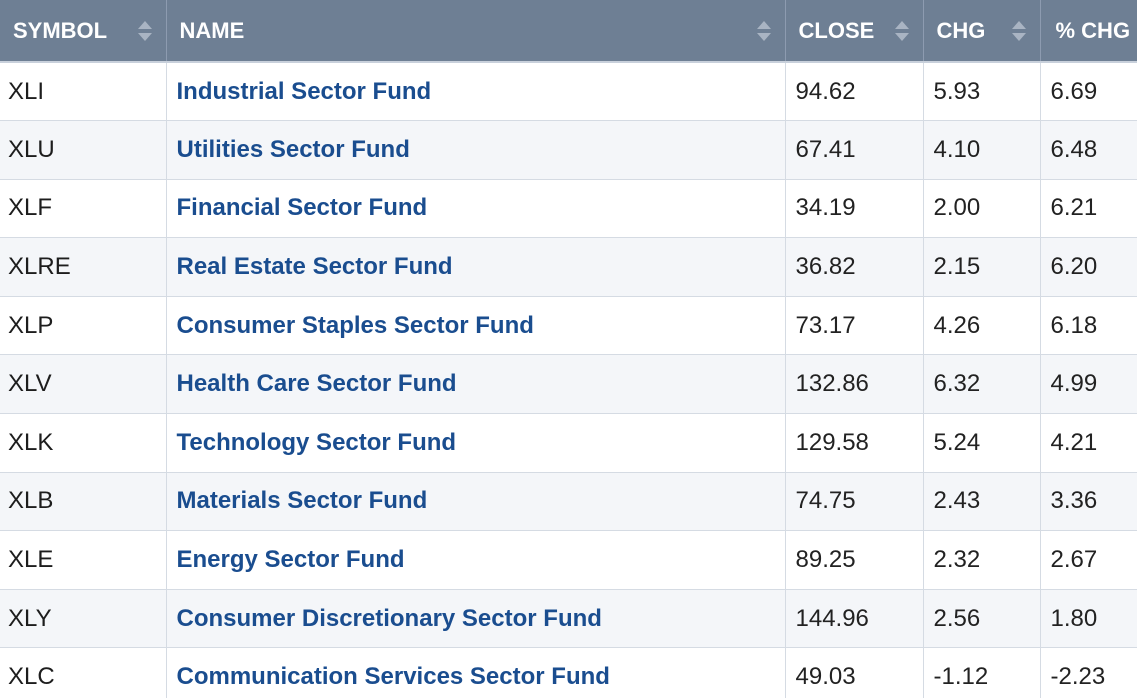 Image resolution: width=1137 pixels, height=698 pixels. What do you see at coordinates (854, 267) in the screenshot?
I see `cell-close: 36.82` at bounding box center [854, 267].